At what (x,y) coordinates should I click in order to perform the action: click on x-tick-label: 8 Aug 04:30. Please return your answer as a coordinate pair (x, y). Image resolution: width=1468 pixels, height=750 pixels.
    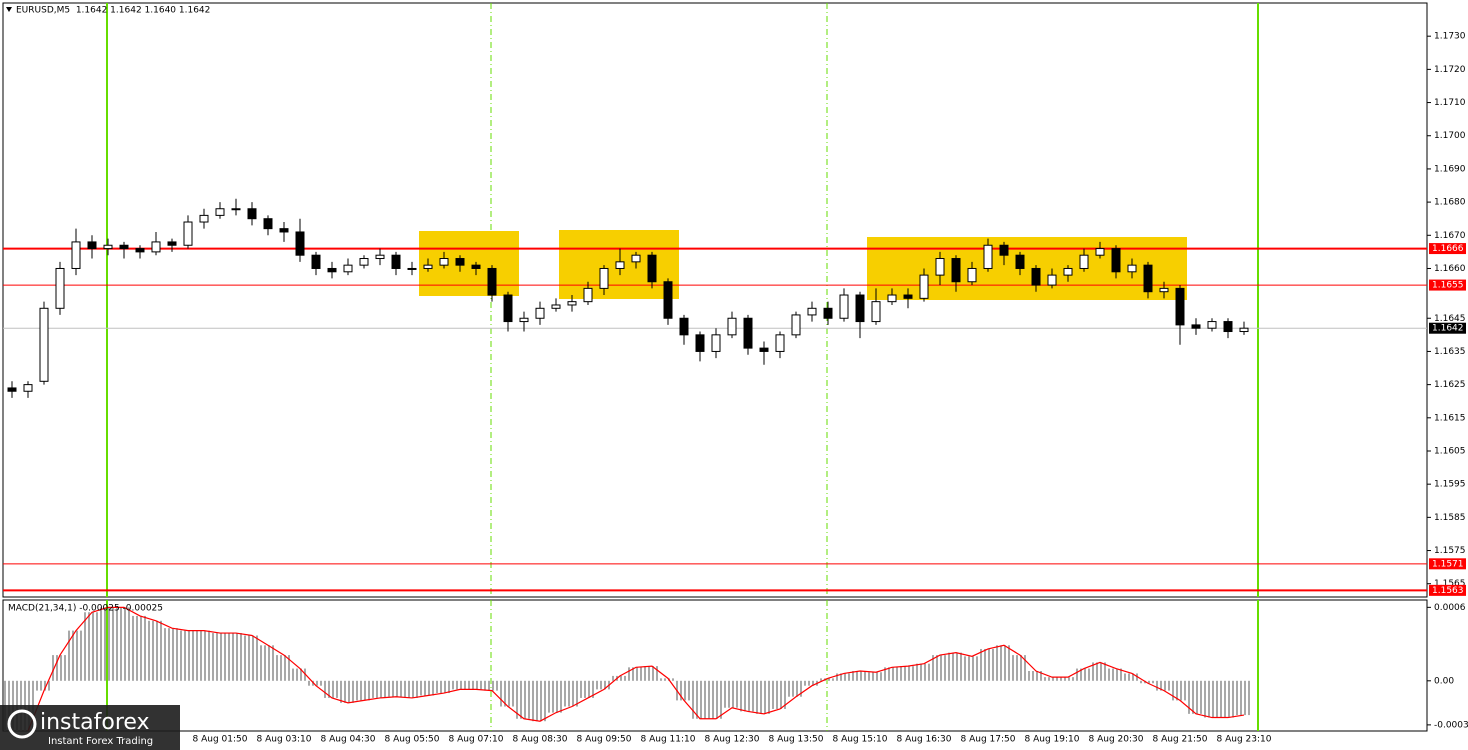
    Looking at the image, I should click on (348, 740).